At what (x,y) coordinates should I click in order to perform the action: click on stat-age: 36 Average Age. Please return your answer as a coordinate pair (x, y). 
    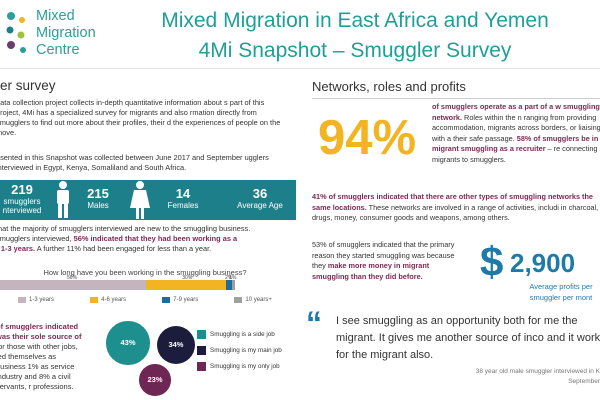
    Looking at the image, I should click on (260, 198).